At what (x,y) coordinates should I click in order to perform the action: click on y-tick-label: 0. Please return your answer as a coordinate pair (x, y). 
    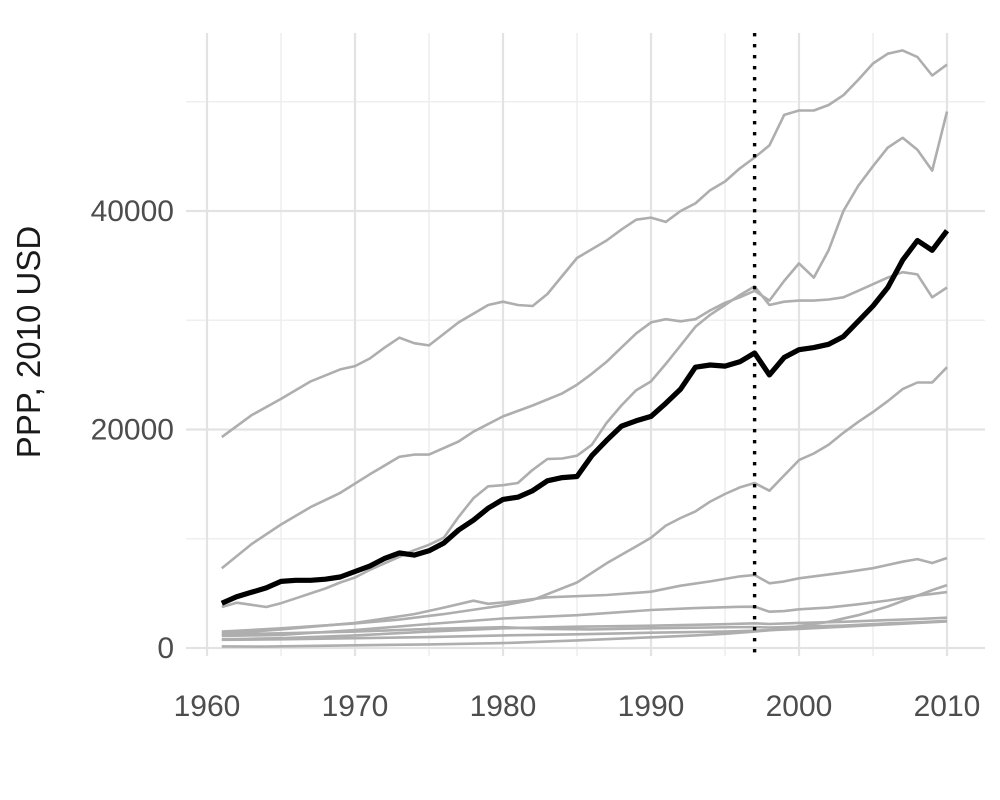
    Looking at the image, I should click on (165, 648).